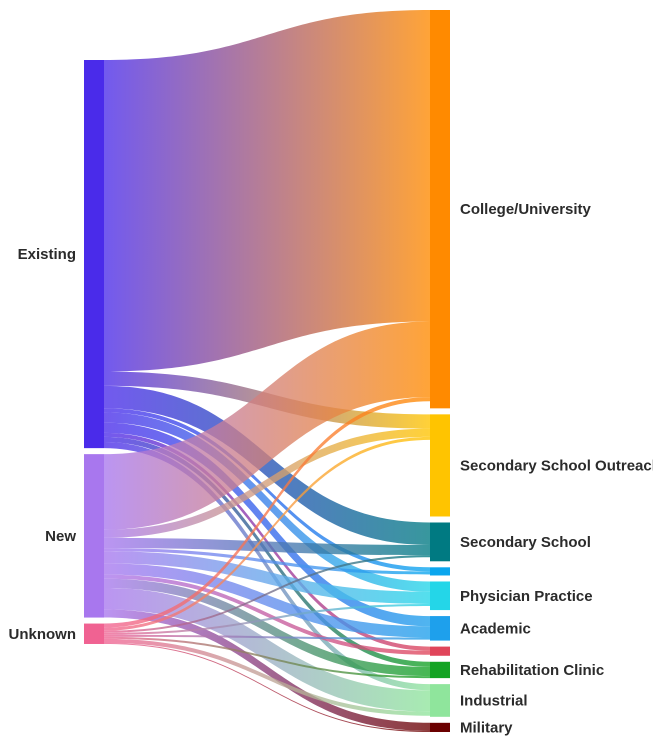 The image size is (653, 736). I want to click on target-node-secondary-school, so click(440, 542).